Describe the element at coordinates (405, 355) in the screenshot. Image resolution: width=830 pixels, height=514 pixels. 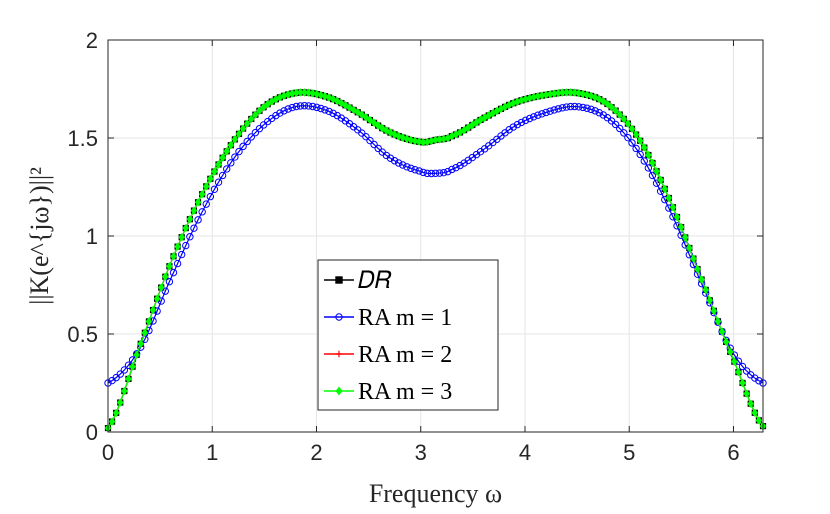
I see `legend-label: RA m = 2` at that location.